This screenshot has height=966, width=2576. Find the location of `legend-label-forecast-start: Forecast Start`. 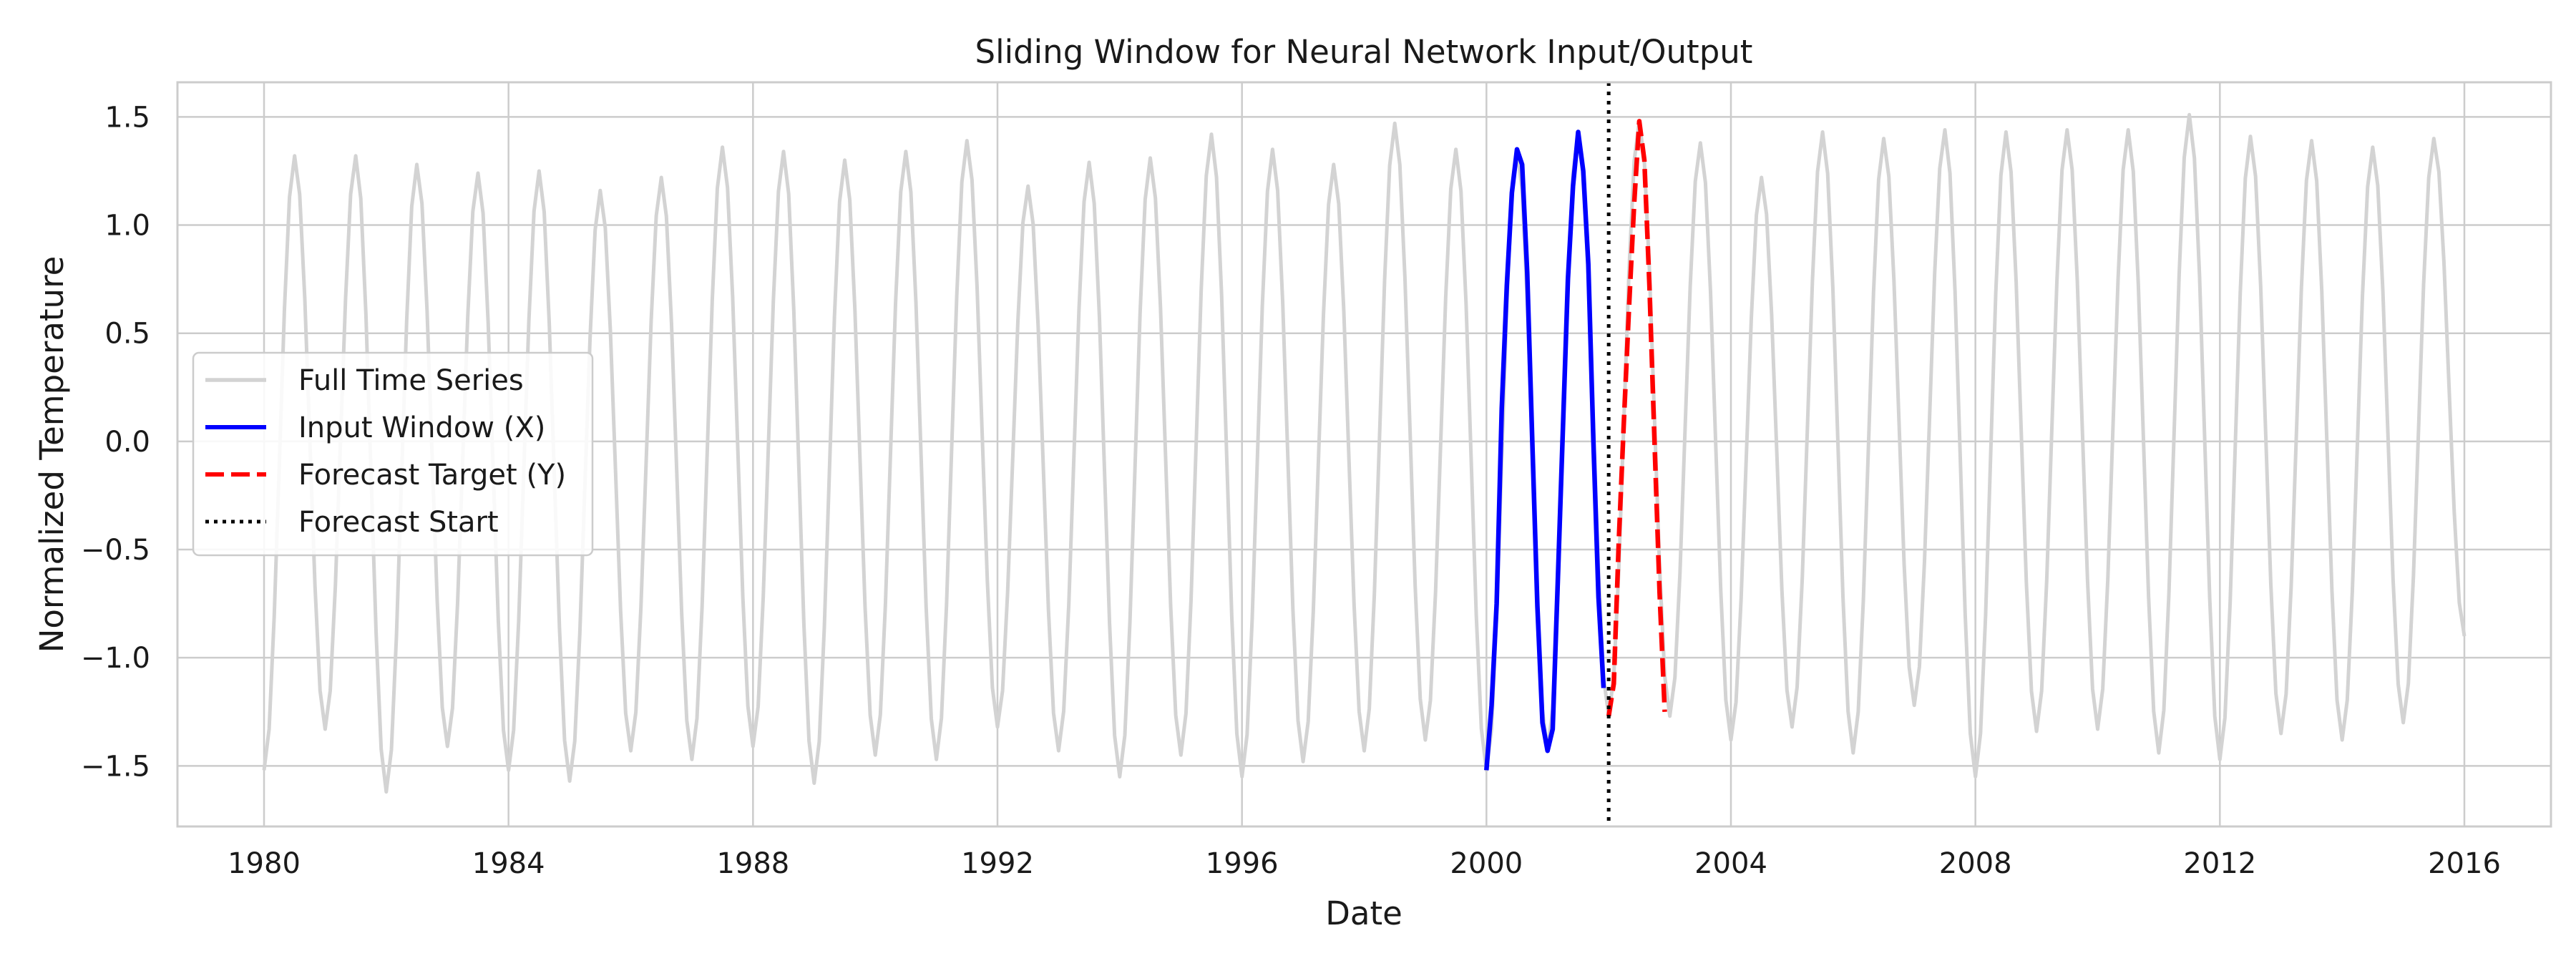

legend-label-forecast-start: Forecast Start is located at coordinates (398, 522).